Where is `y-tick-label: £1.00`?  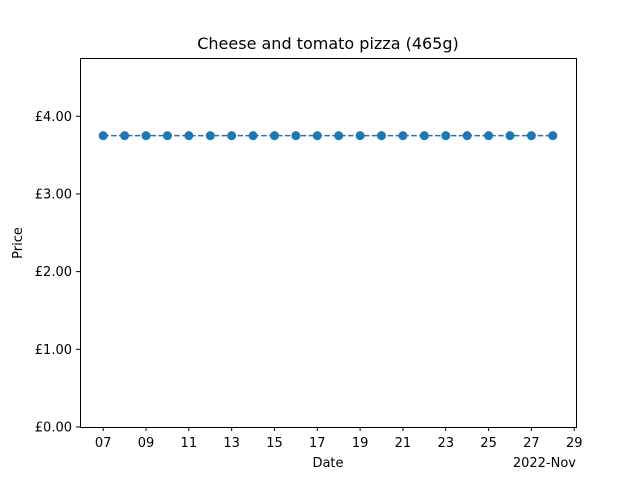 y-tick-label: £1.00 is located at coordinates (53, 350).